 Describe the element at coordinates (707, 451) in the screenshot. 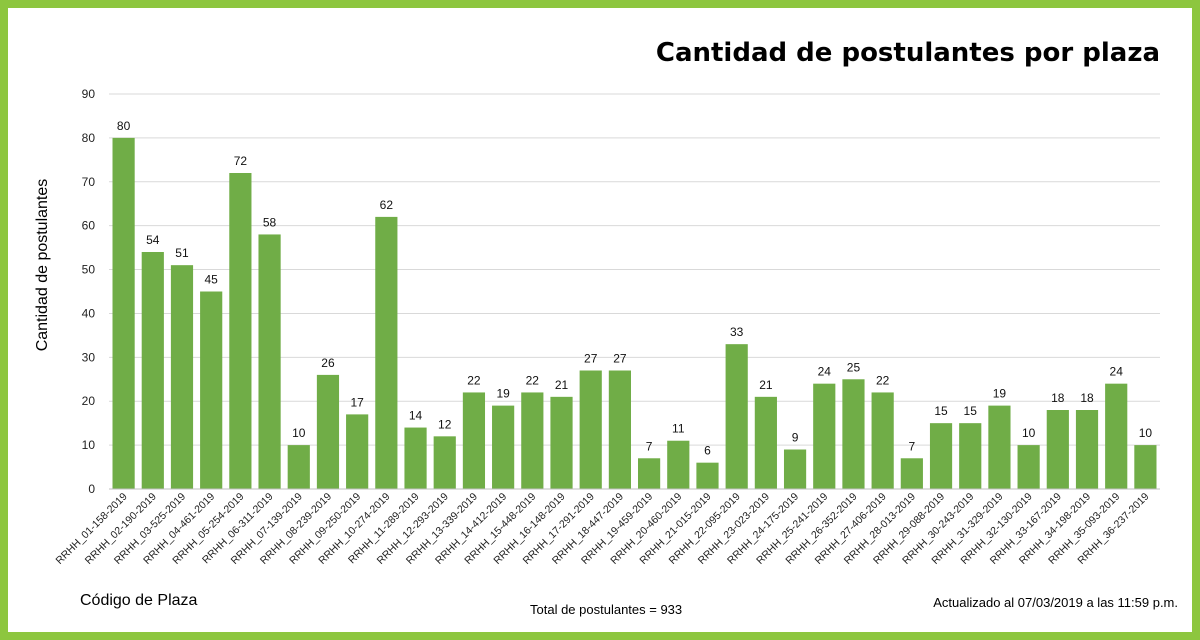

I see `data-label: 6` at that location.